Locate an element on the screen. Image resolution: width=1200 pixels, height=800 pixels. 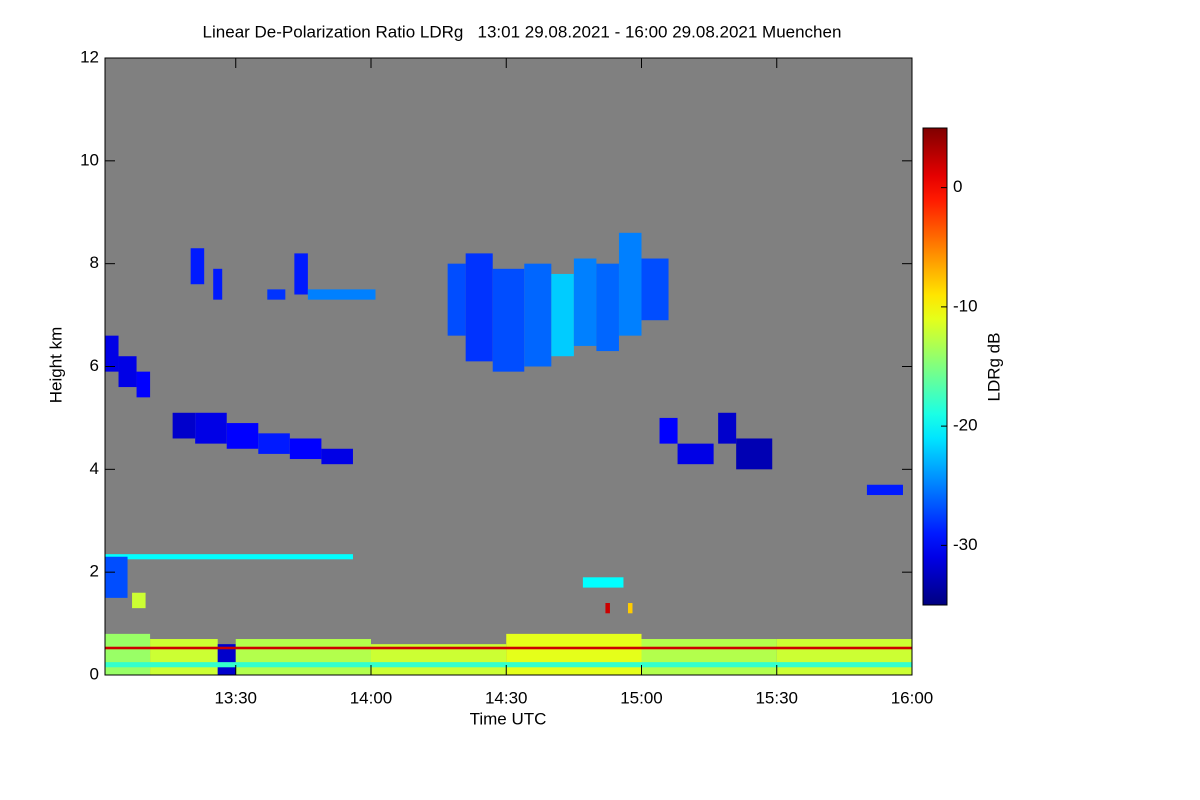
y-tick-label: 6 is located at coordinates (94, 365).